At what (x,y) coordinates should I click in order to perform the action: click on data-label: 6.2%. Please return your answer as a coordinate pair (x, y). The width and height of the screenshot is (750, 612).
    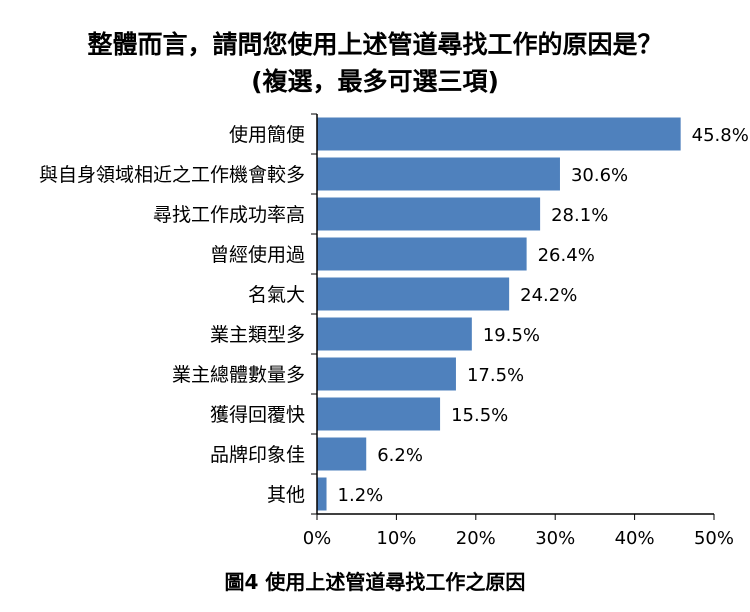
    Looking at the image, I should click on (400, 455).